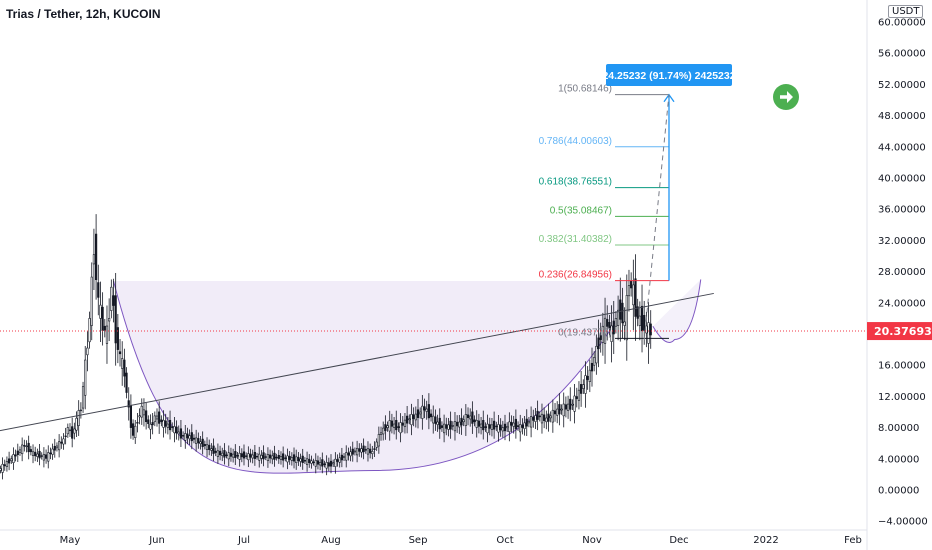  What do you see at coordinates (677, 311) in the screenshot?
I see `handle-curve` at bounding box center [677, 311].